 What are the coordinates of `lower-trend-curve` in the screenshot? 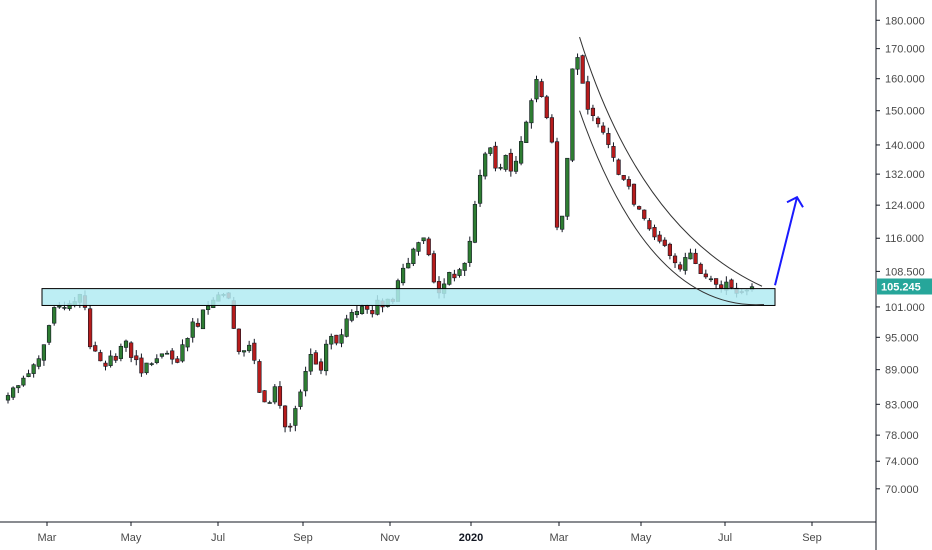 It's located at (672, 208).